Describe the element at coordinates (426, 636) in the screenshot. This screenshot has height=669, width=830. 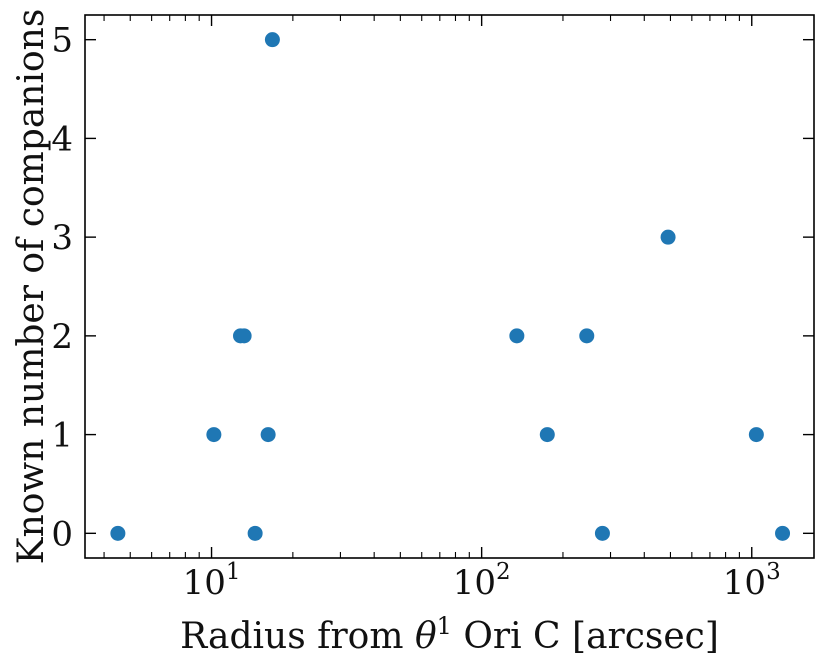
I see `x-axis-label-theta: θ` at that location.